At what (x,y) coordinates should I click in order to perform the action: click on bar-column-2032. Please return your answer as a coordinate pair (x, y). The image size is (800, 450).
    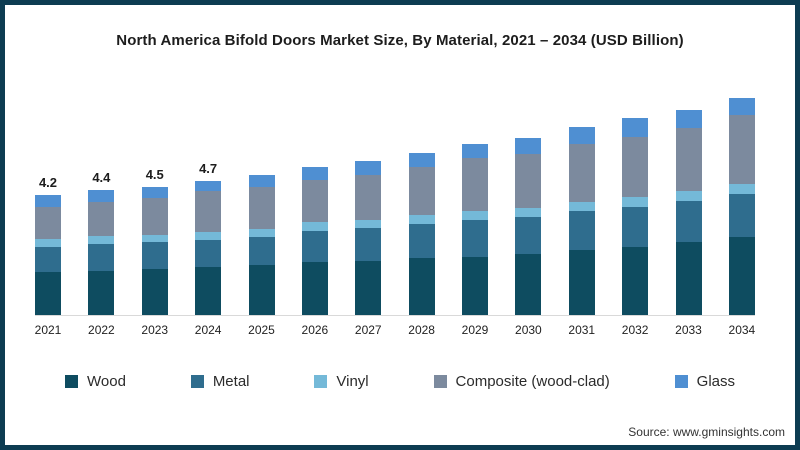
    Looking at the image, I should click on (635, 216).